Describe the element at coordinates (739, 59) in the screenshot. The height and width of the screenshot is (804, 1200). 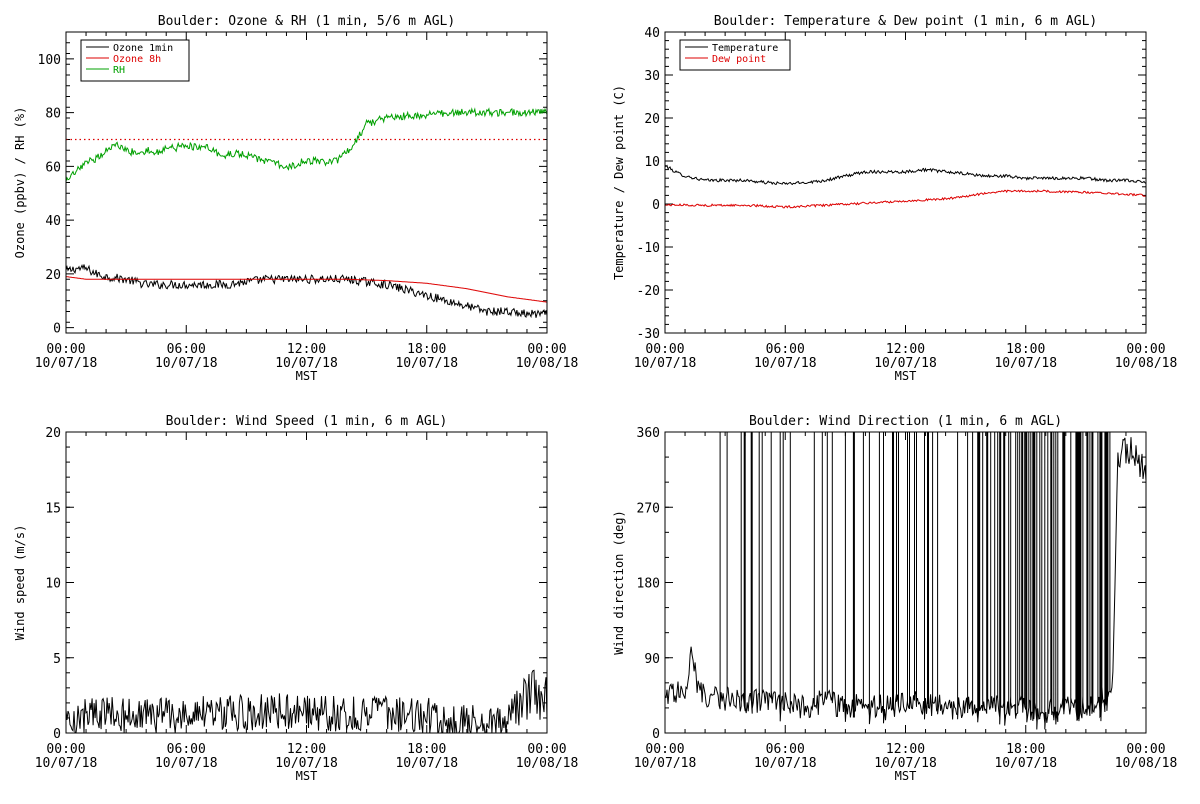
I see `legend-label: Dew point` at that location.